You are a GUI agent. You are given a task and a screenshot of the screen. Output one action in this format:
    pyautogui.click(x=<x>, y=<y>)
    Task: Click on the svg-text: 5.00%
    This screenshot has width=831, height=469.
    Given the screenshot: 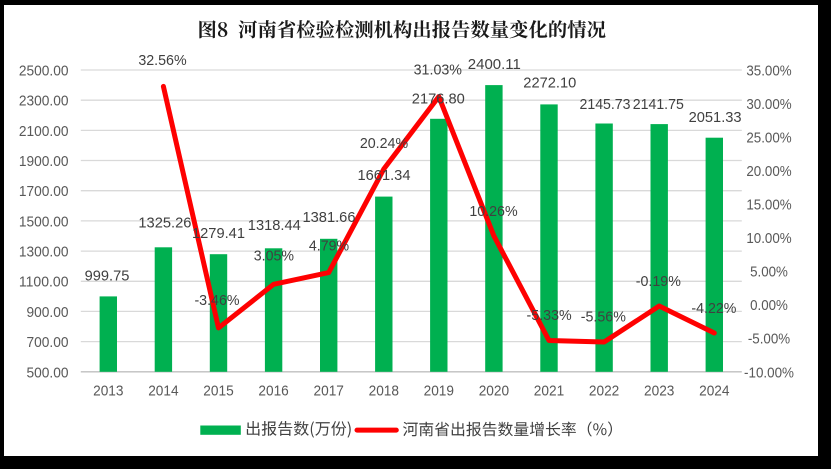 What is the action you would take?
    pyautogui.click(x=769, y=272)
    